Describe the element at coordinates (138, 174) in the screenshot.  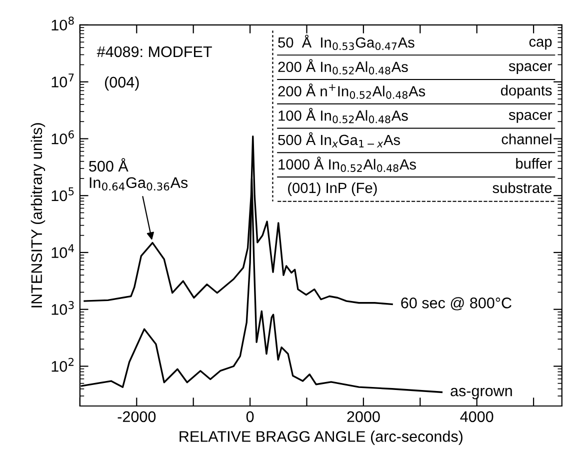
I see `annotation: 500 Å In$_{0.64}$Ga$_{0.36}$As` at that location.